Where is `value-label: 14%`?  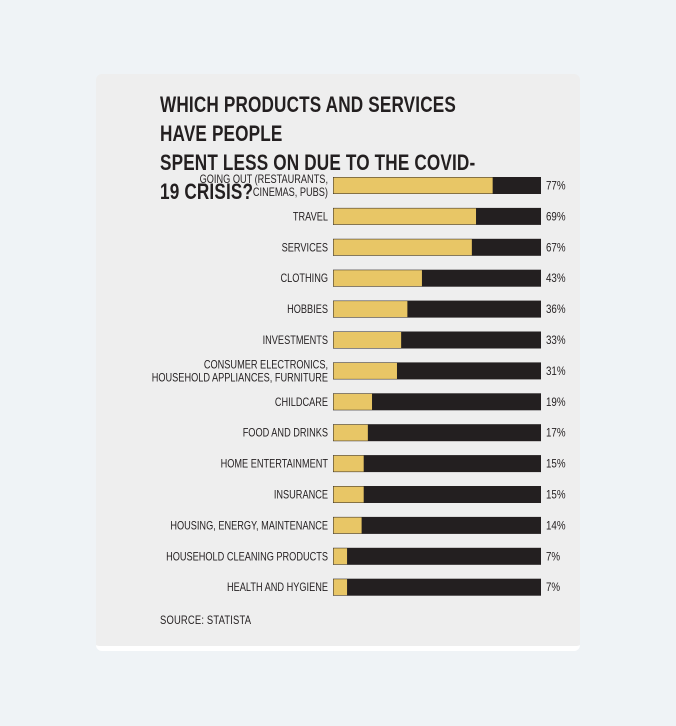 value-label: 14% is located at coordinates (556, 526).